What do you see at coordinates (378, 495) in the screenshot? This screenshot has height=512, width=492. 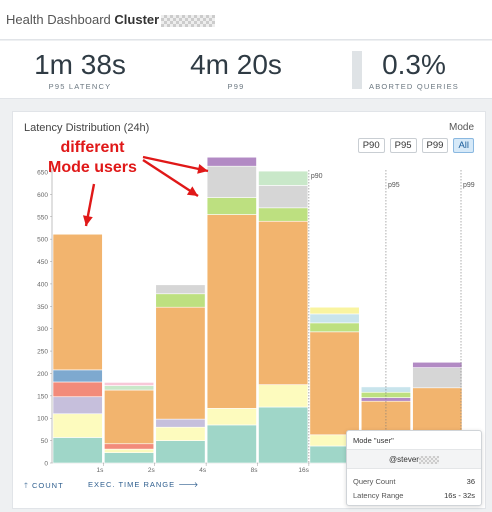 I see `tooltip-row-label: Latency Range` at bounding box center [378, 495].